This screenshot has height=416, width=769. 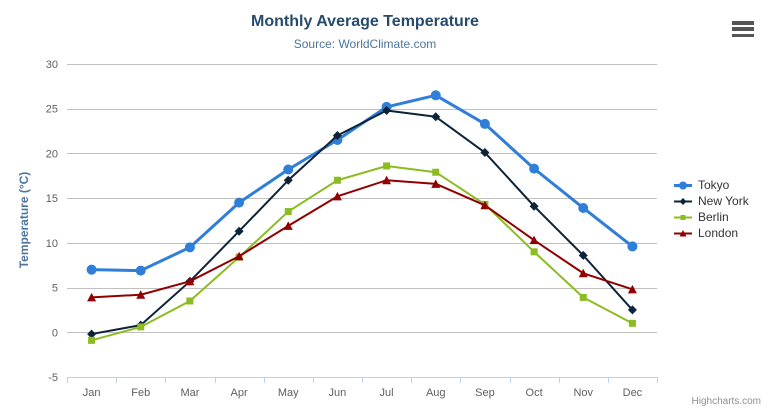 What do you see at coordinates (338, 393) in the screenshot?
I see `x-axis-tick-label: Jun` at bounding box center [338, 393].